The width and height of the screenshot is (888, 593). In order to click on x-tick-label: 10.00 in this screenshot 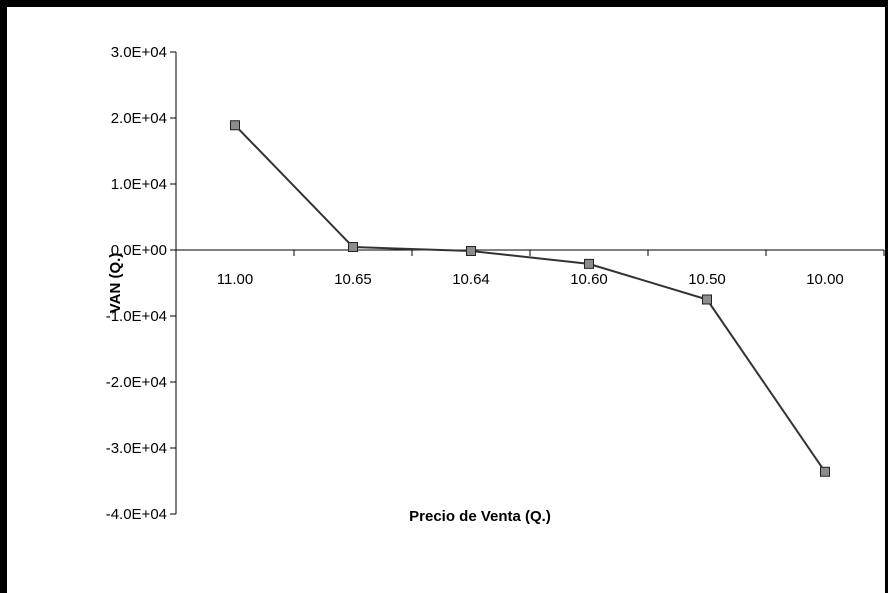, I will do `click(825, 279)`.